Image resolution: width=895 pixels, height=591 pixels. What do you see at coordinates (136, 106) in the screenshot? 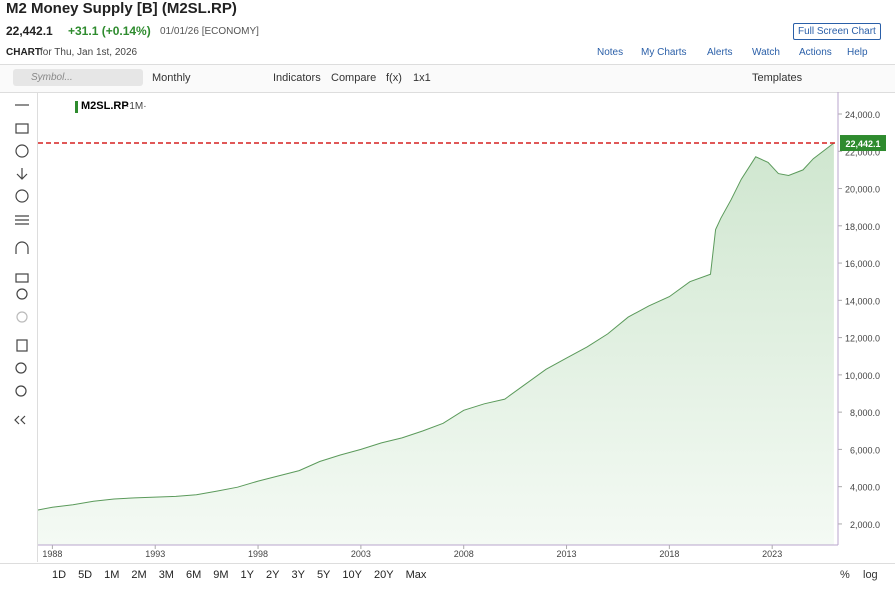
I see `legend-interval: ·1M·` at bounding box center [136, 106].